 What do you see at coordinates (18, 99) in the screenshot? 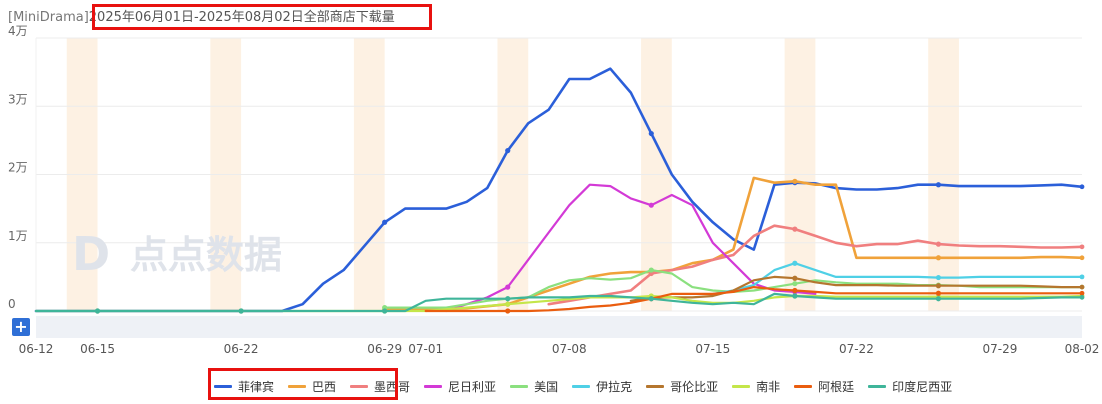
I see `y-tick-label: 3万` at bounding box center [18, 99].